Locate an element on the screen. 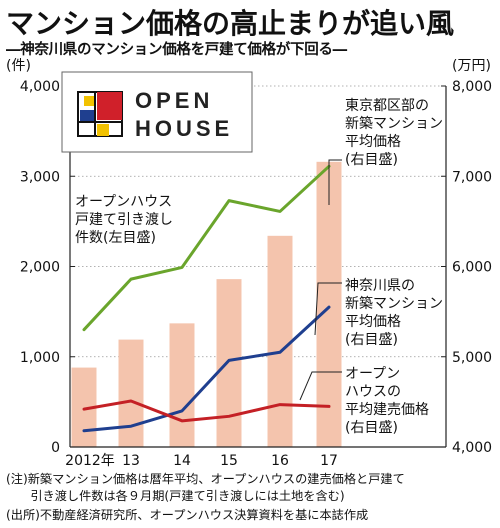 Image resolution: width=500 pixels, height=528 pixels. label-kanagawa-line-3: (右目盛) is located at coordinates (371, 340).